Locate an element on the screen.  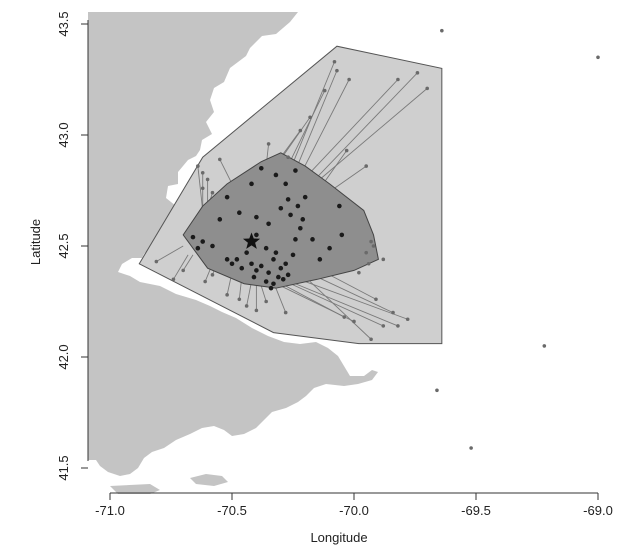
y-tick-label: 43.0 is located at coordinates (63, 134).